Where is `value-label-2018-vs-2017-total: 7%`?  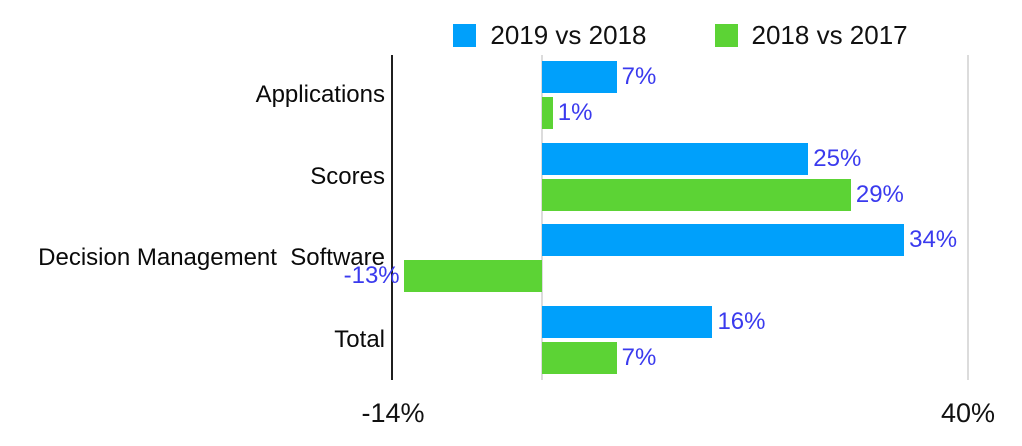 value-label-2018-vs-2017-total: 7% is located at coordinates (639, 357).